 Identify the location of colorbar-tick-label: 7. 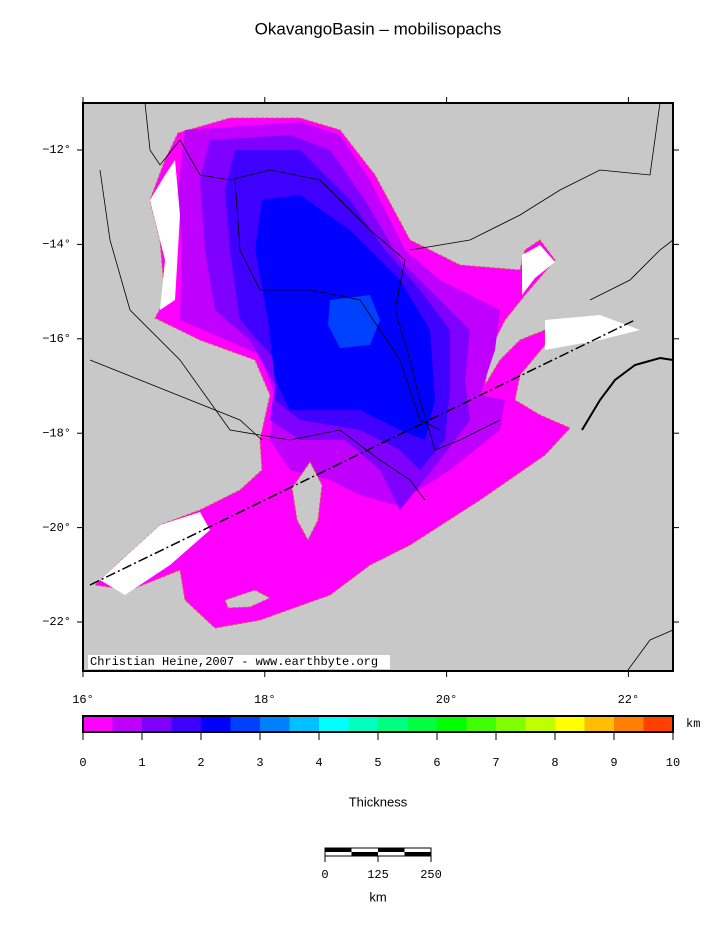
(495, 763).